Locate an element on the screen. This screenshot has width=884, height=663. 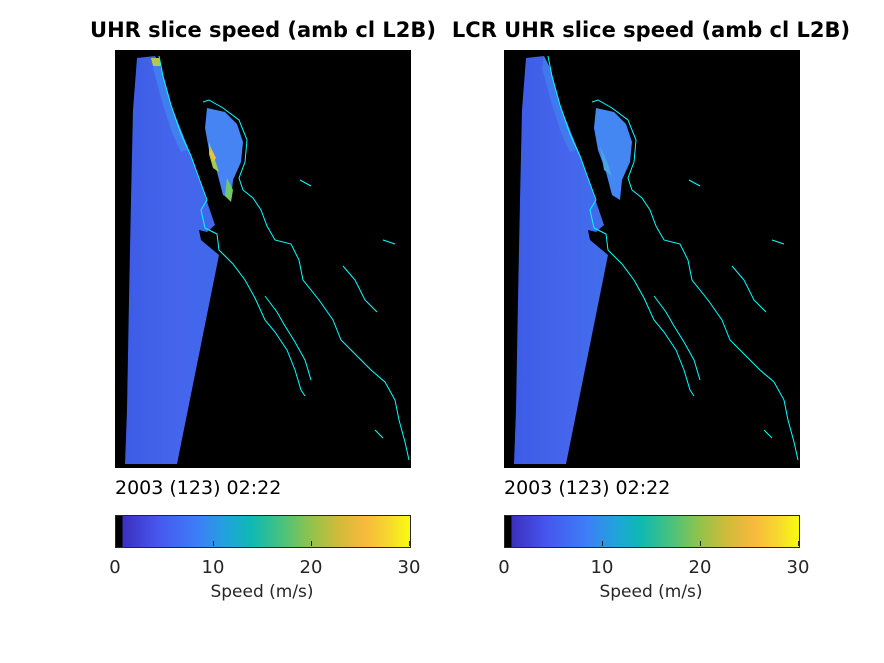
right-tick-label-30: 30 is located at coordinates (798, 567).